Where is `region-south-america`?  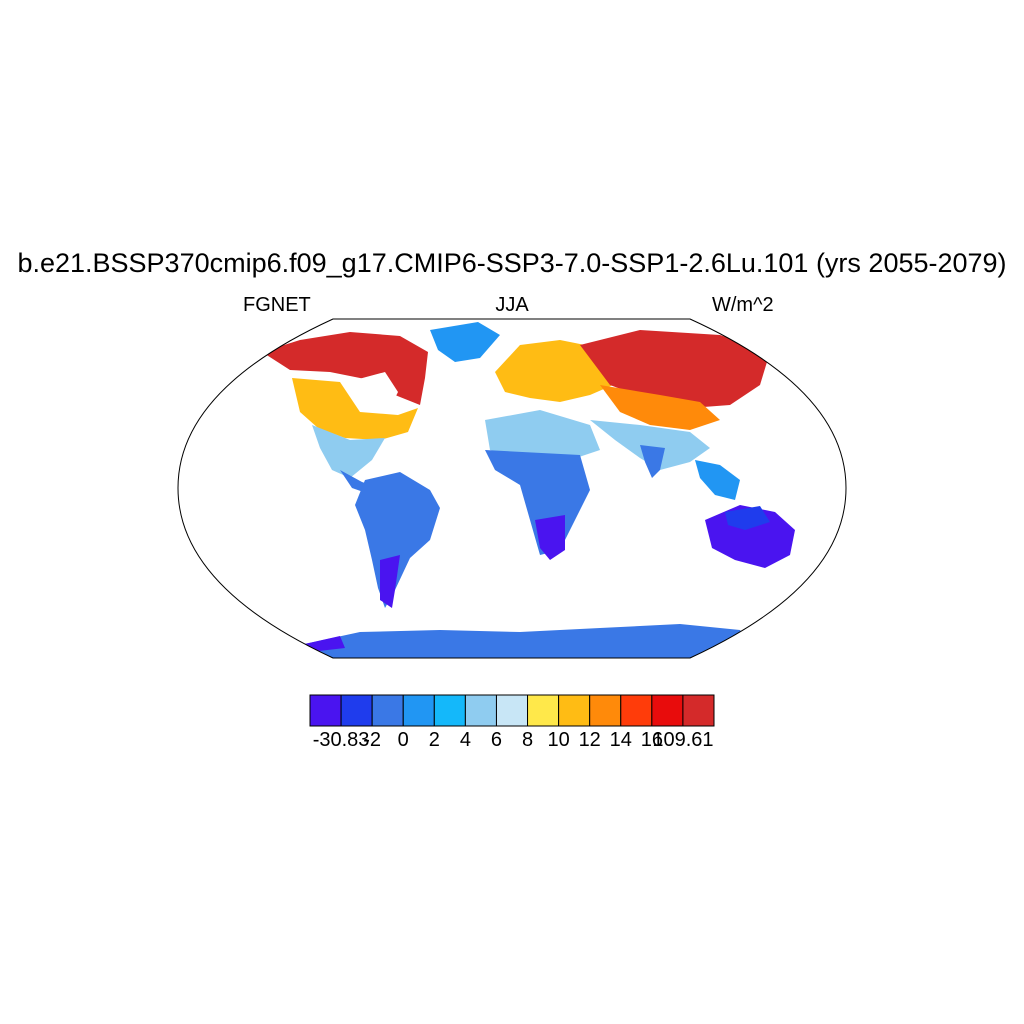
region-south-america is located at coordinates (397, 540).